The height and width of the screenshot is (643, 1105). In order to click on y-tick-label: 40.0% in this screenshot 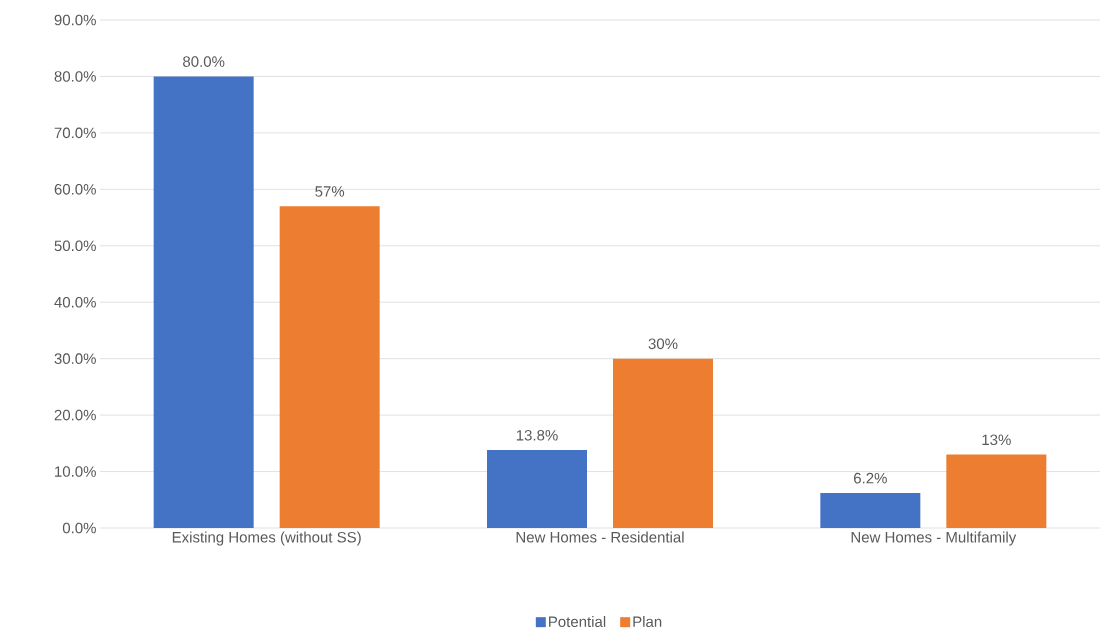, I will do `click(75, 302)`.